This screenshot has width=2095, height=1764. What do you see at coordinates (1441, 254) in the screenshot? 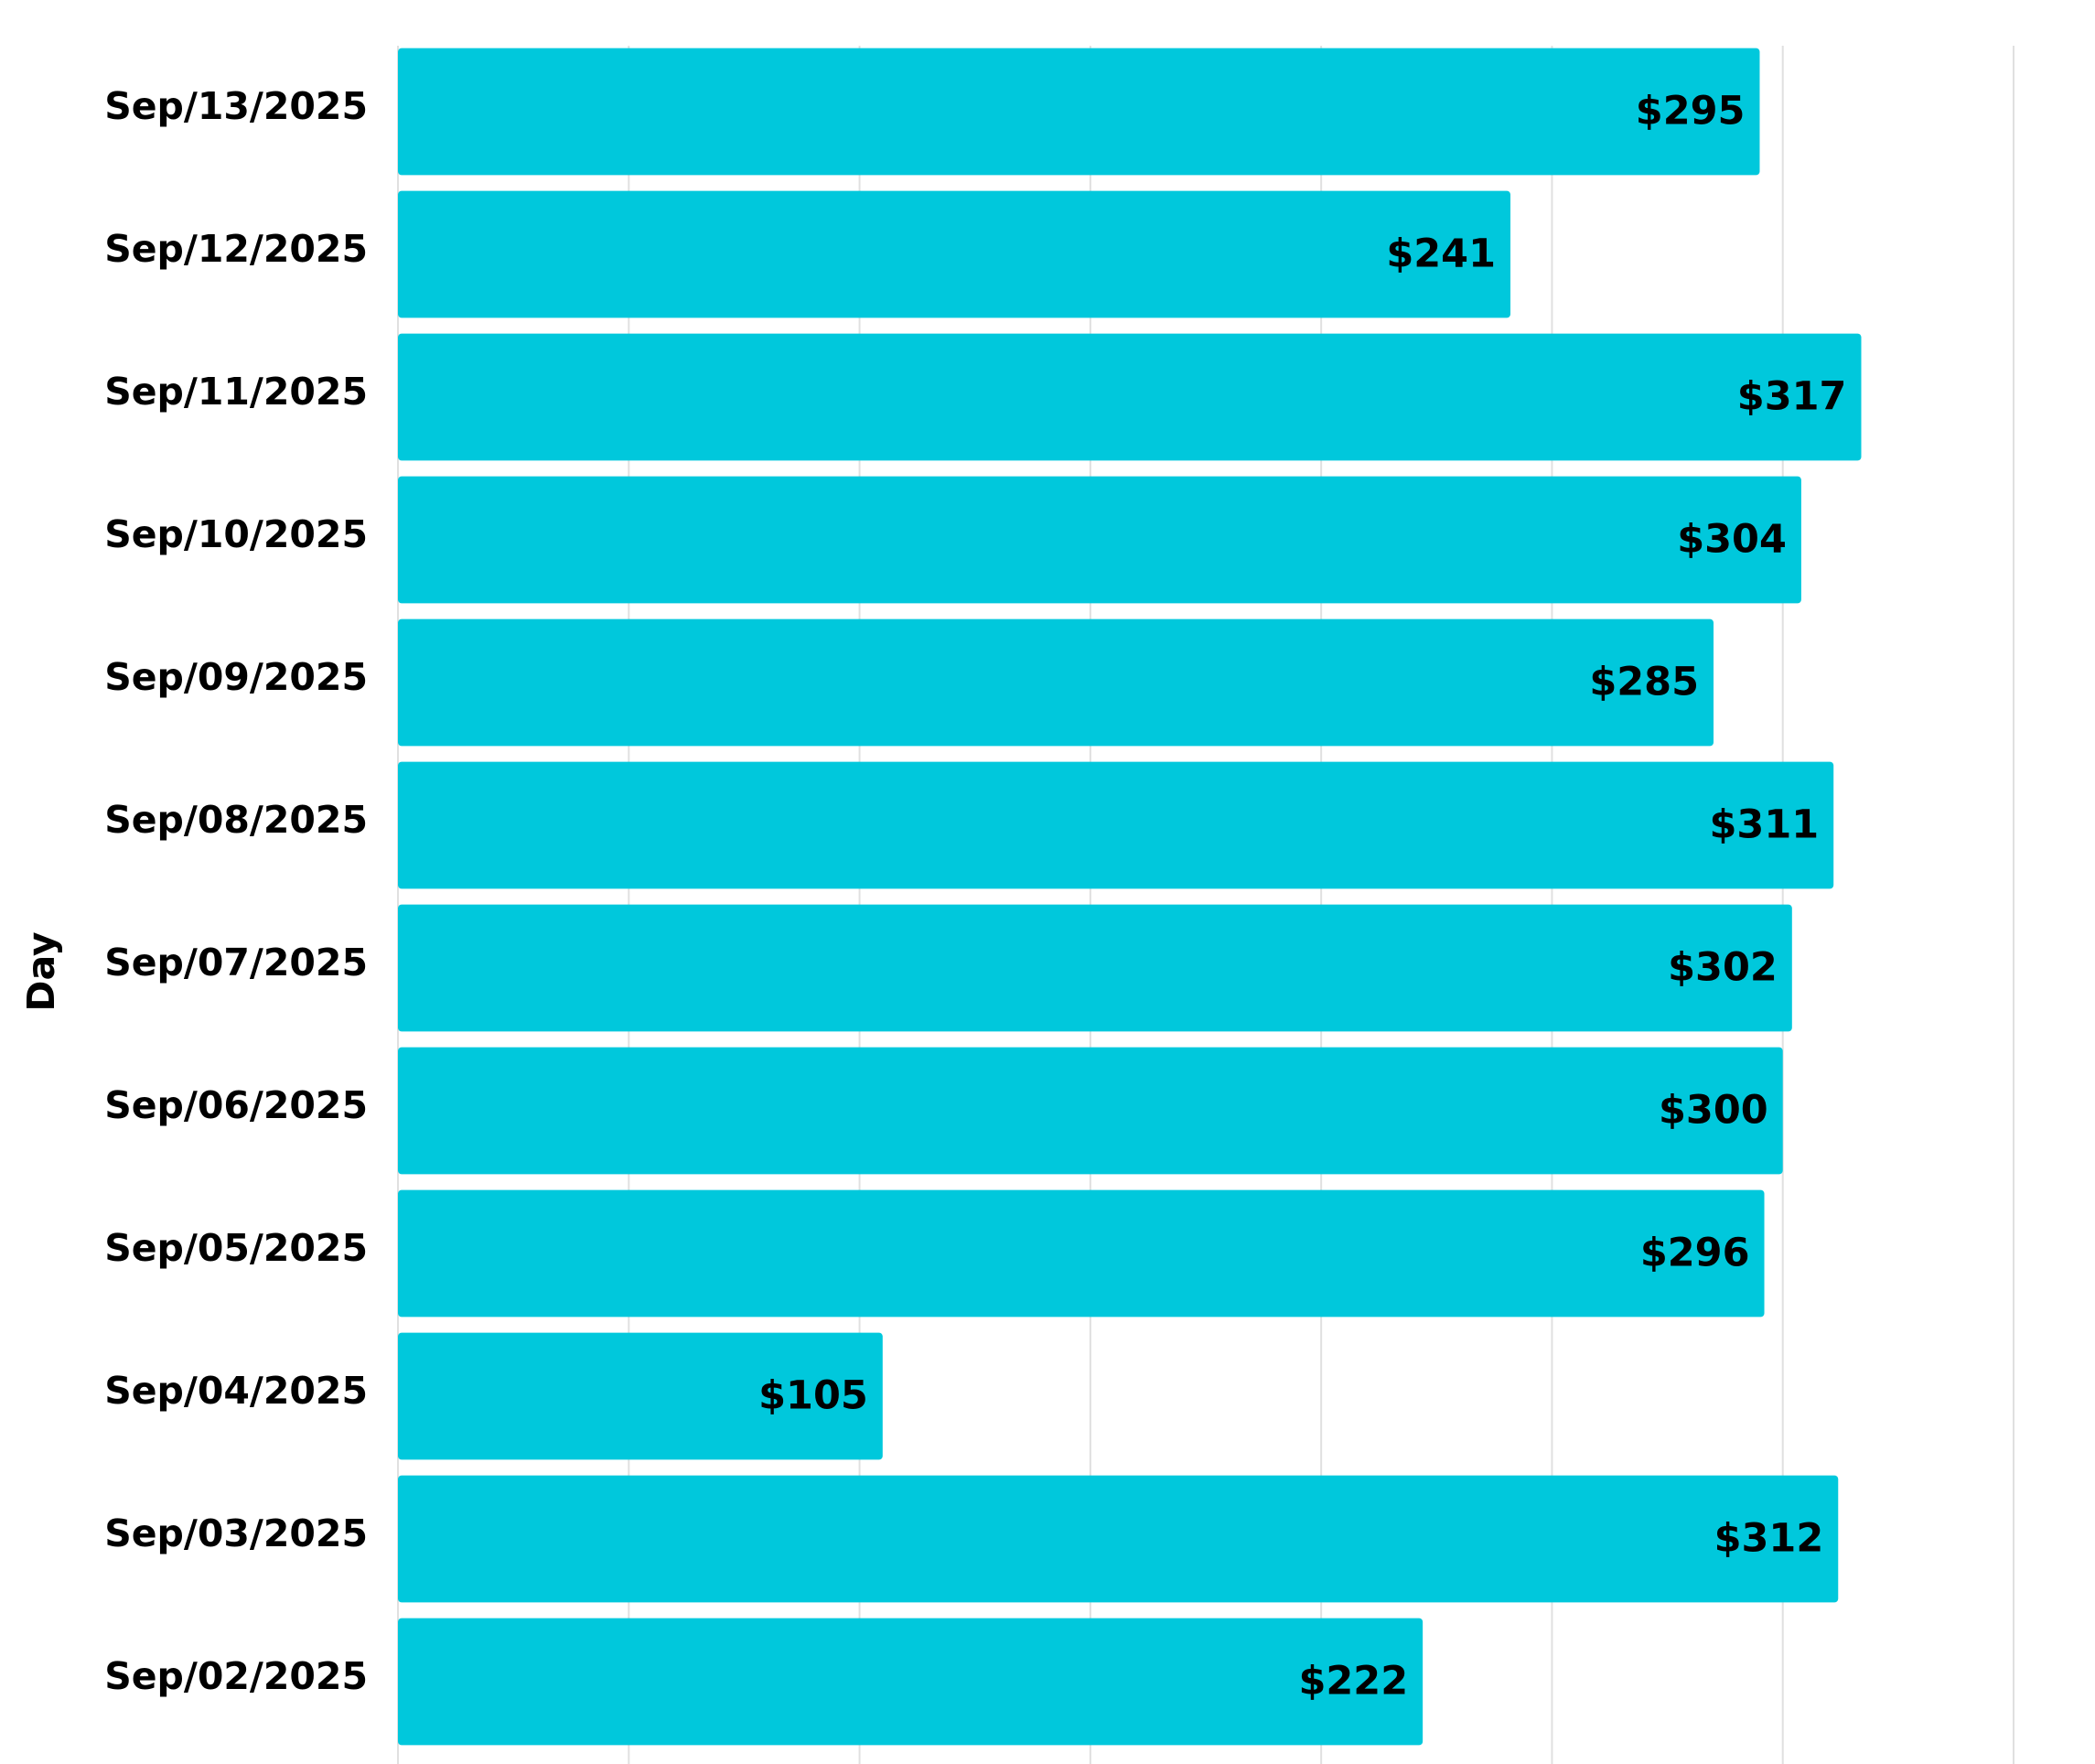
I see `data-label: $241` at bounding box center [1441, 254].